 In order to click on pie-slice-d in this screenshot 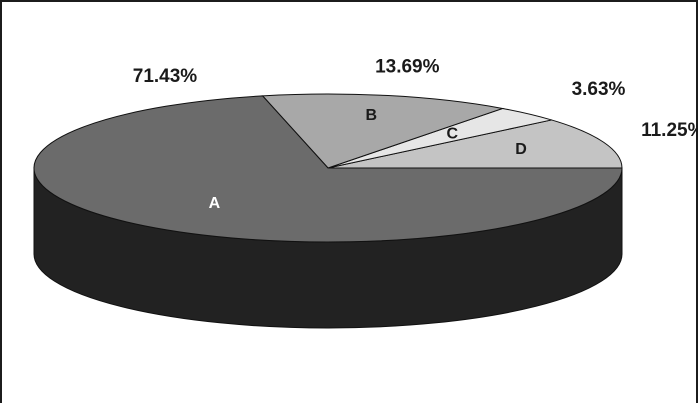, I will do `click(475, 144)`.